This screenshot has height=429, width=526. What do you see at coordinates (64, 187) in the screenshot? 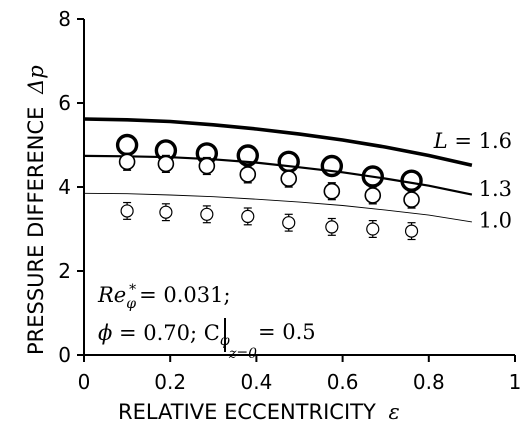
I see `y-tick-label: 4` at bounding box center [64, 187].